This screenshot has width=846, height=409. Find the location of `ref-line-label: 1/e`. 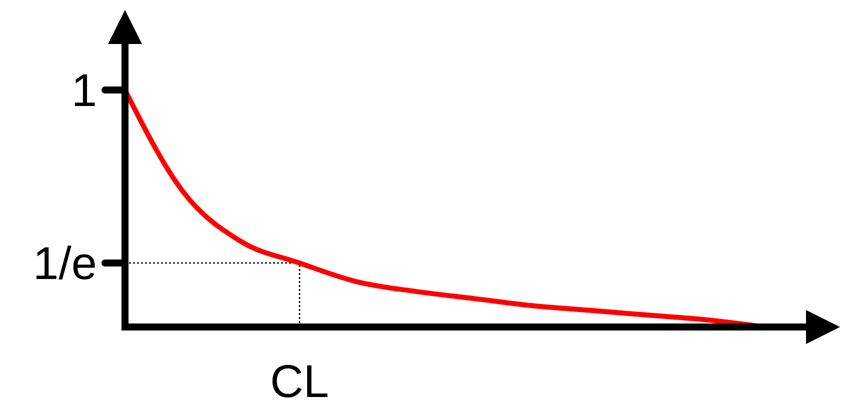

ref-line-label: 1/e is located at coordinates (65, 263).